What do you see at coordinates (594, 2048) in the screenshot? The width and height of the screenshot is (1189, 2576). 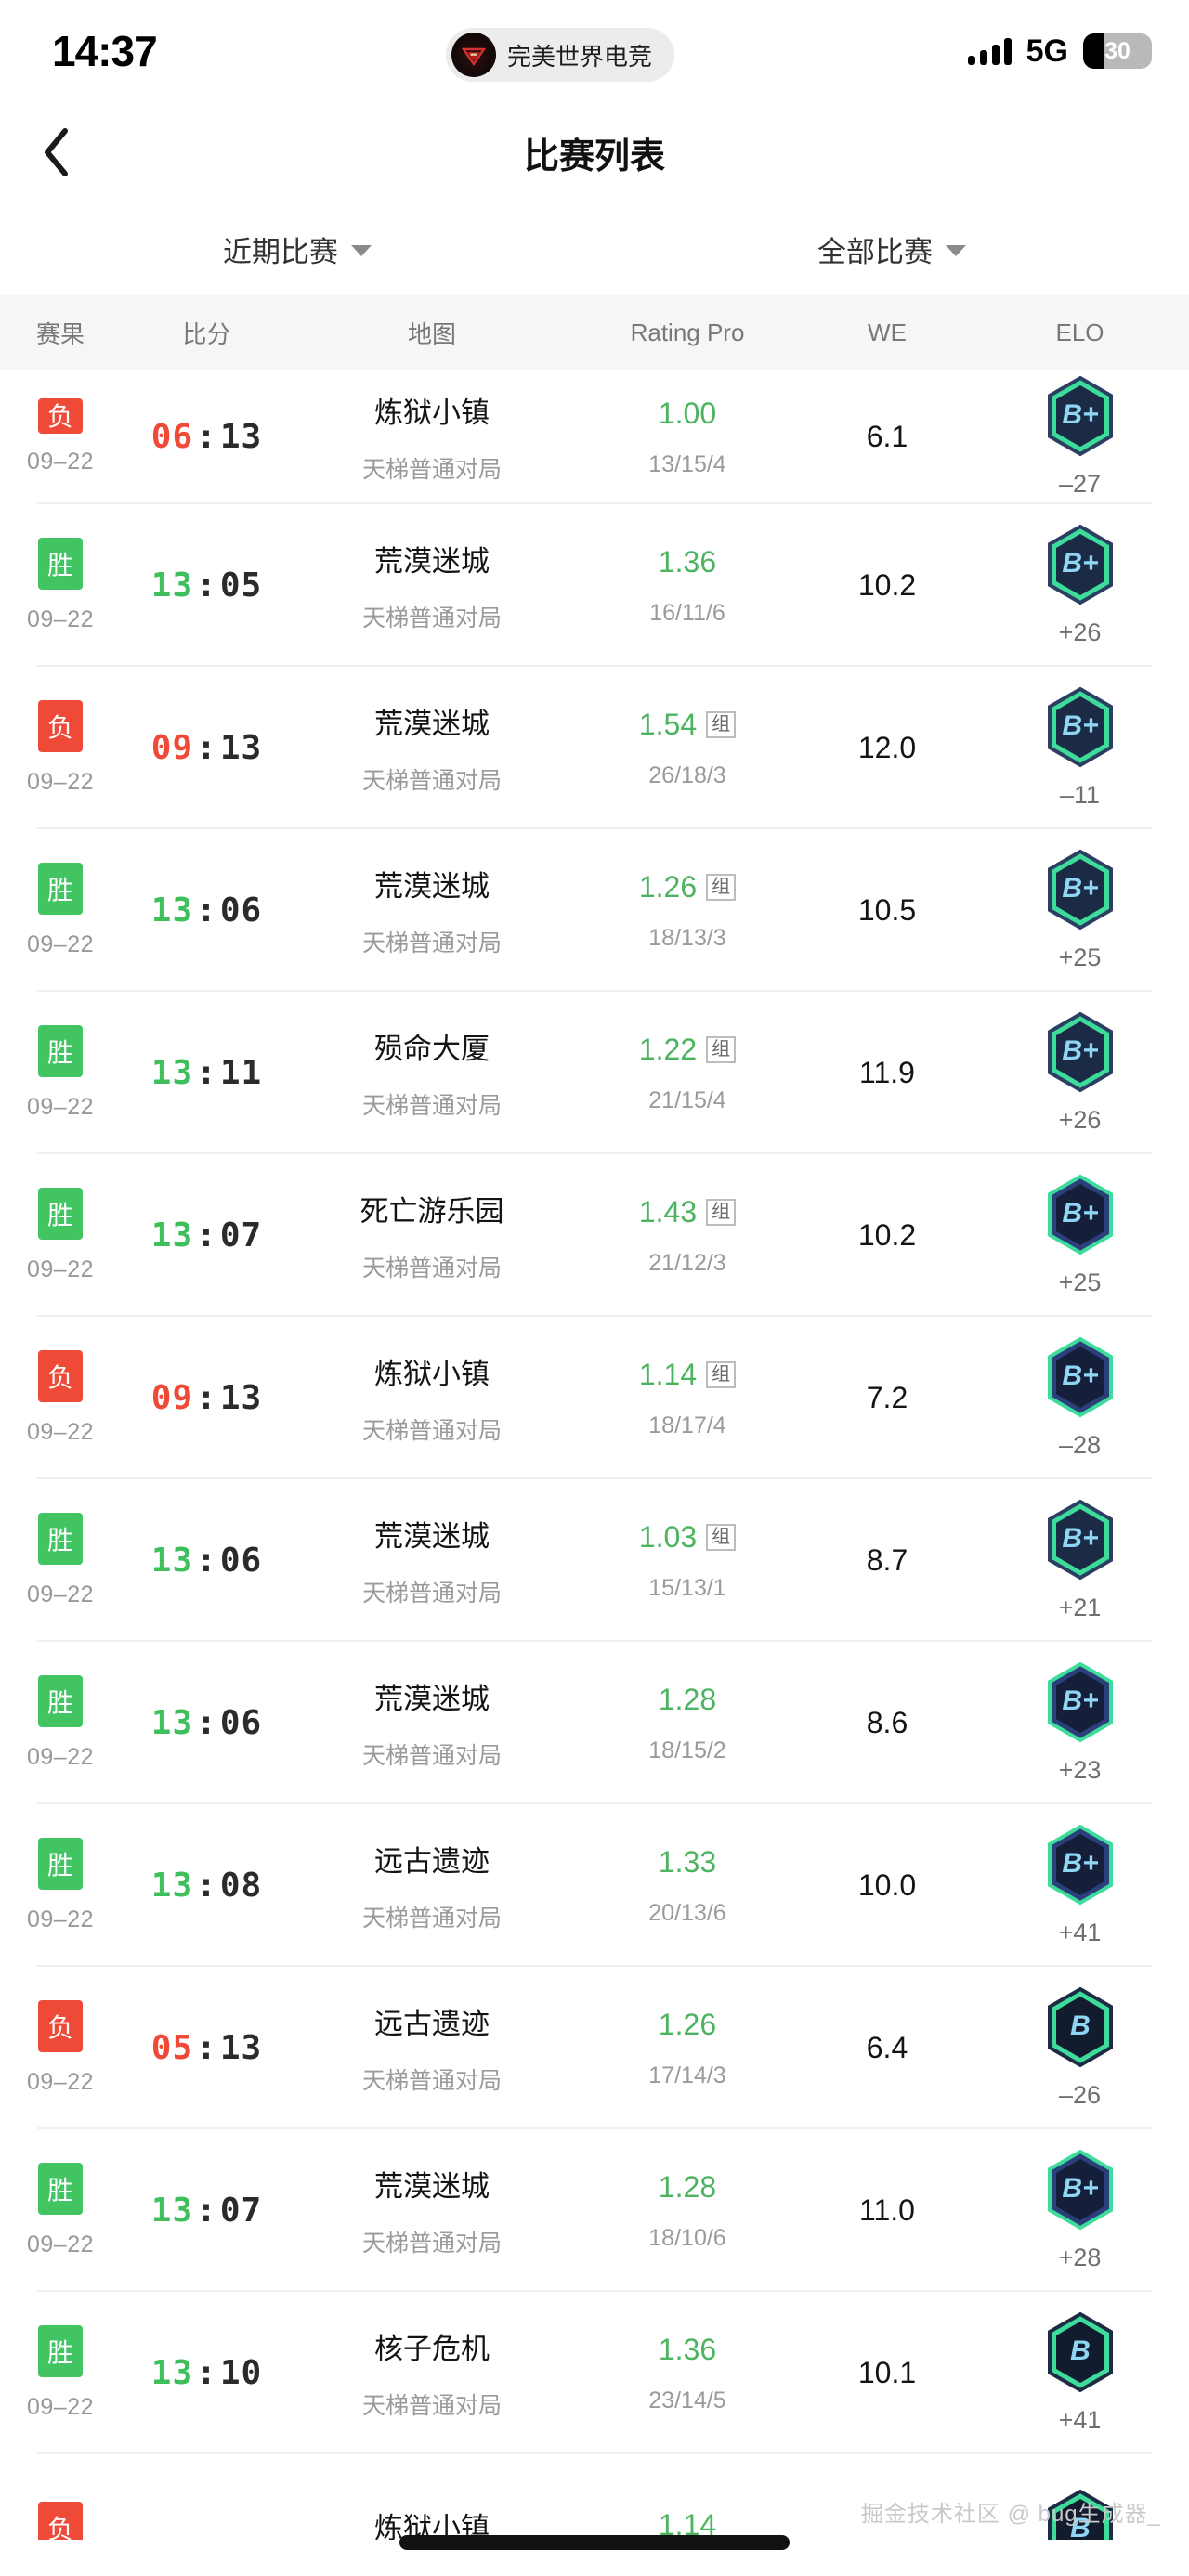 I see `table-row: 负 09–22 05:13 远古遗迹 天梯普通对局 1.26 17/14/3 6.4 B –26` at bounding box center [594, 2048].